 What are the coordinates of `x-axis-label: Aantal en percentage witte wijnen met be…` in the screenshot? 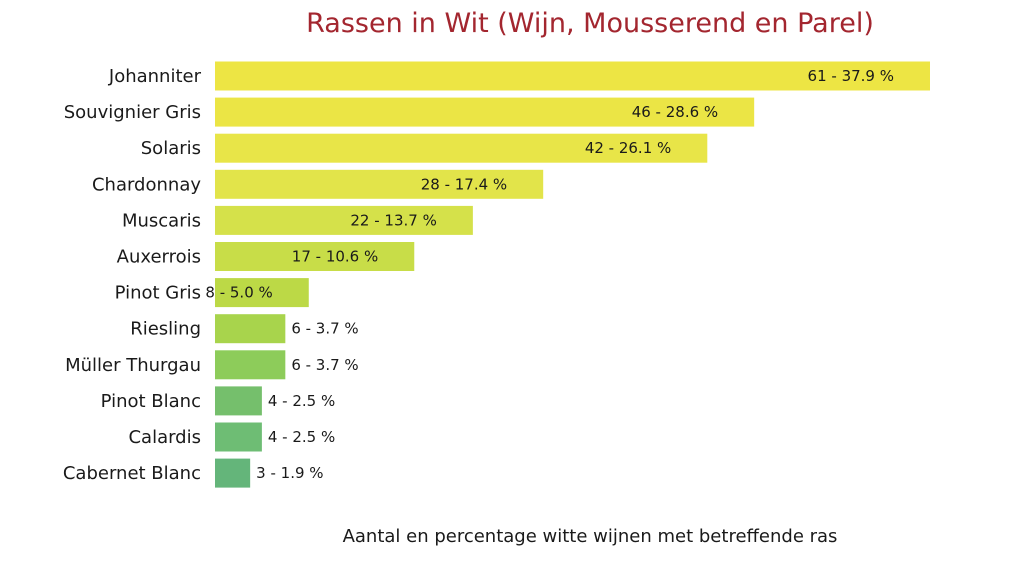 It's located at (590, 536).